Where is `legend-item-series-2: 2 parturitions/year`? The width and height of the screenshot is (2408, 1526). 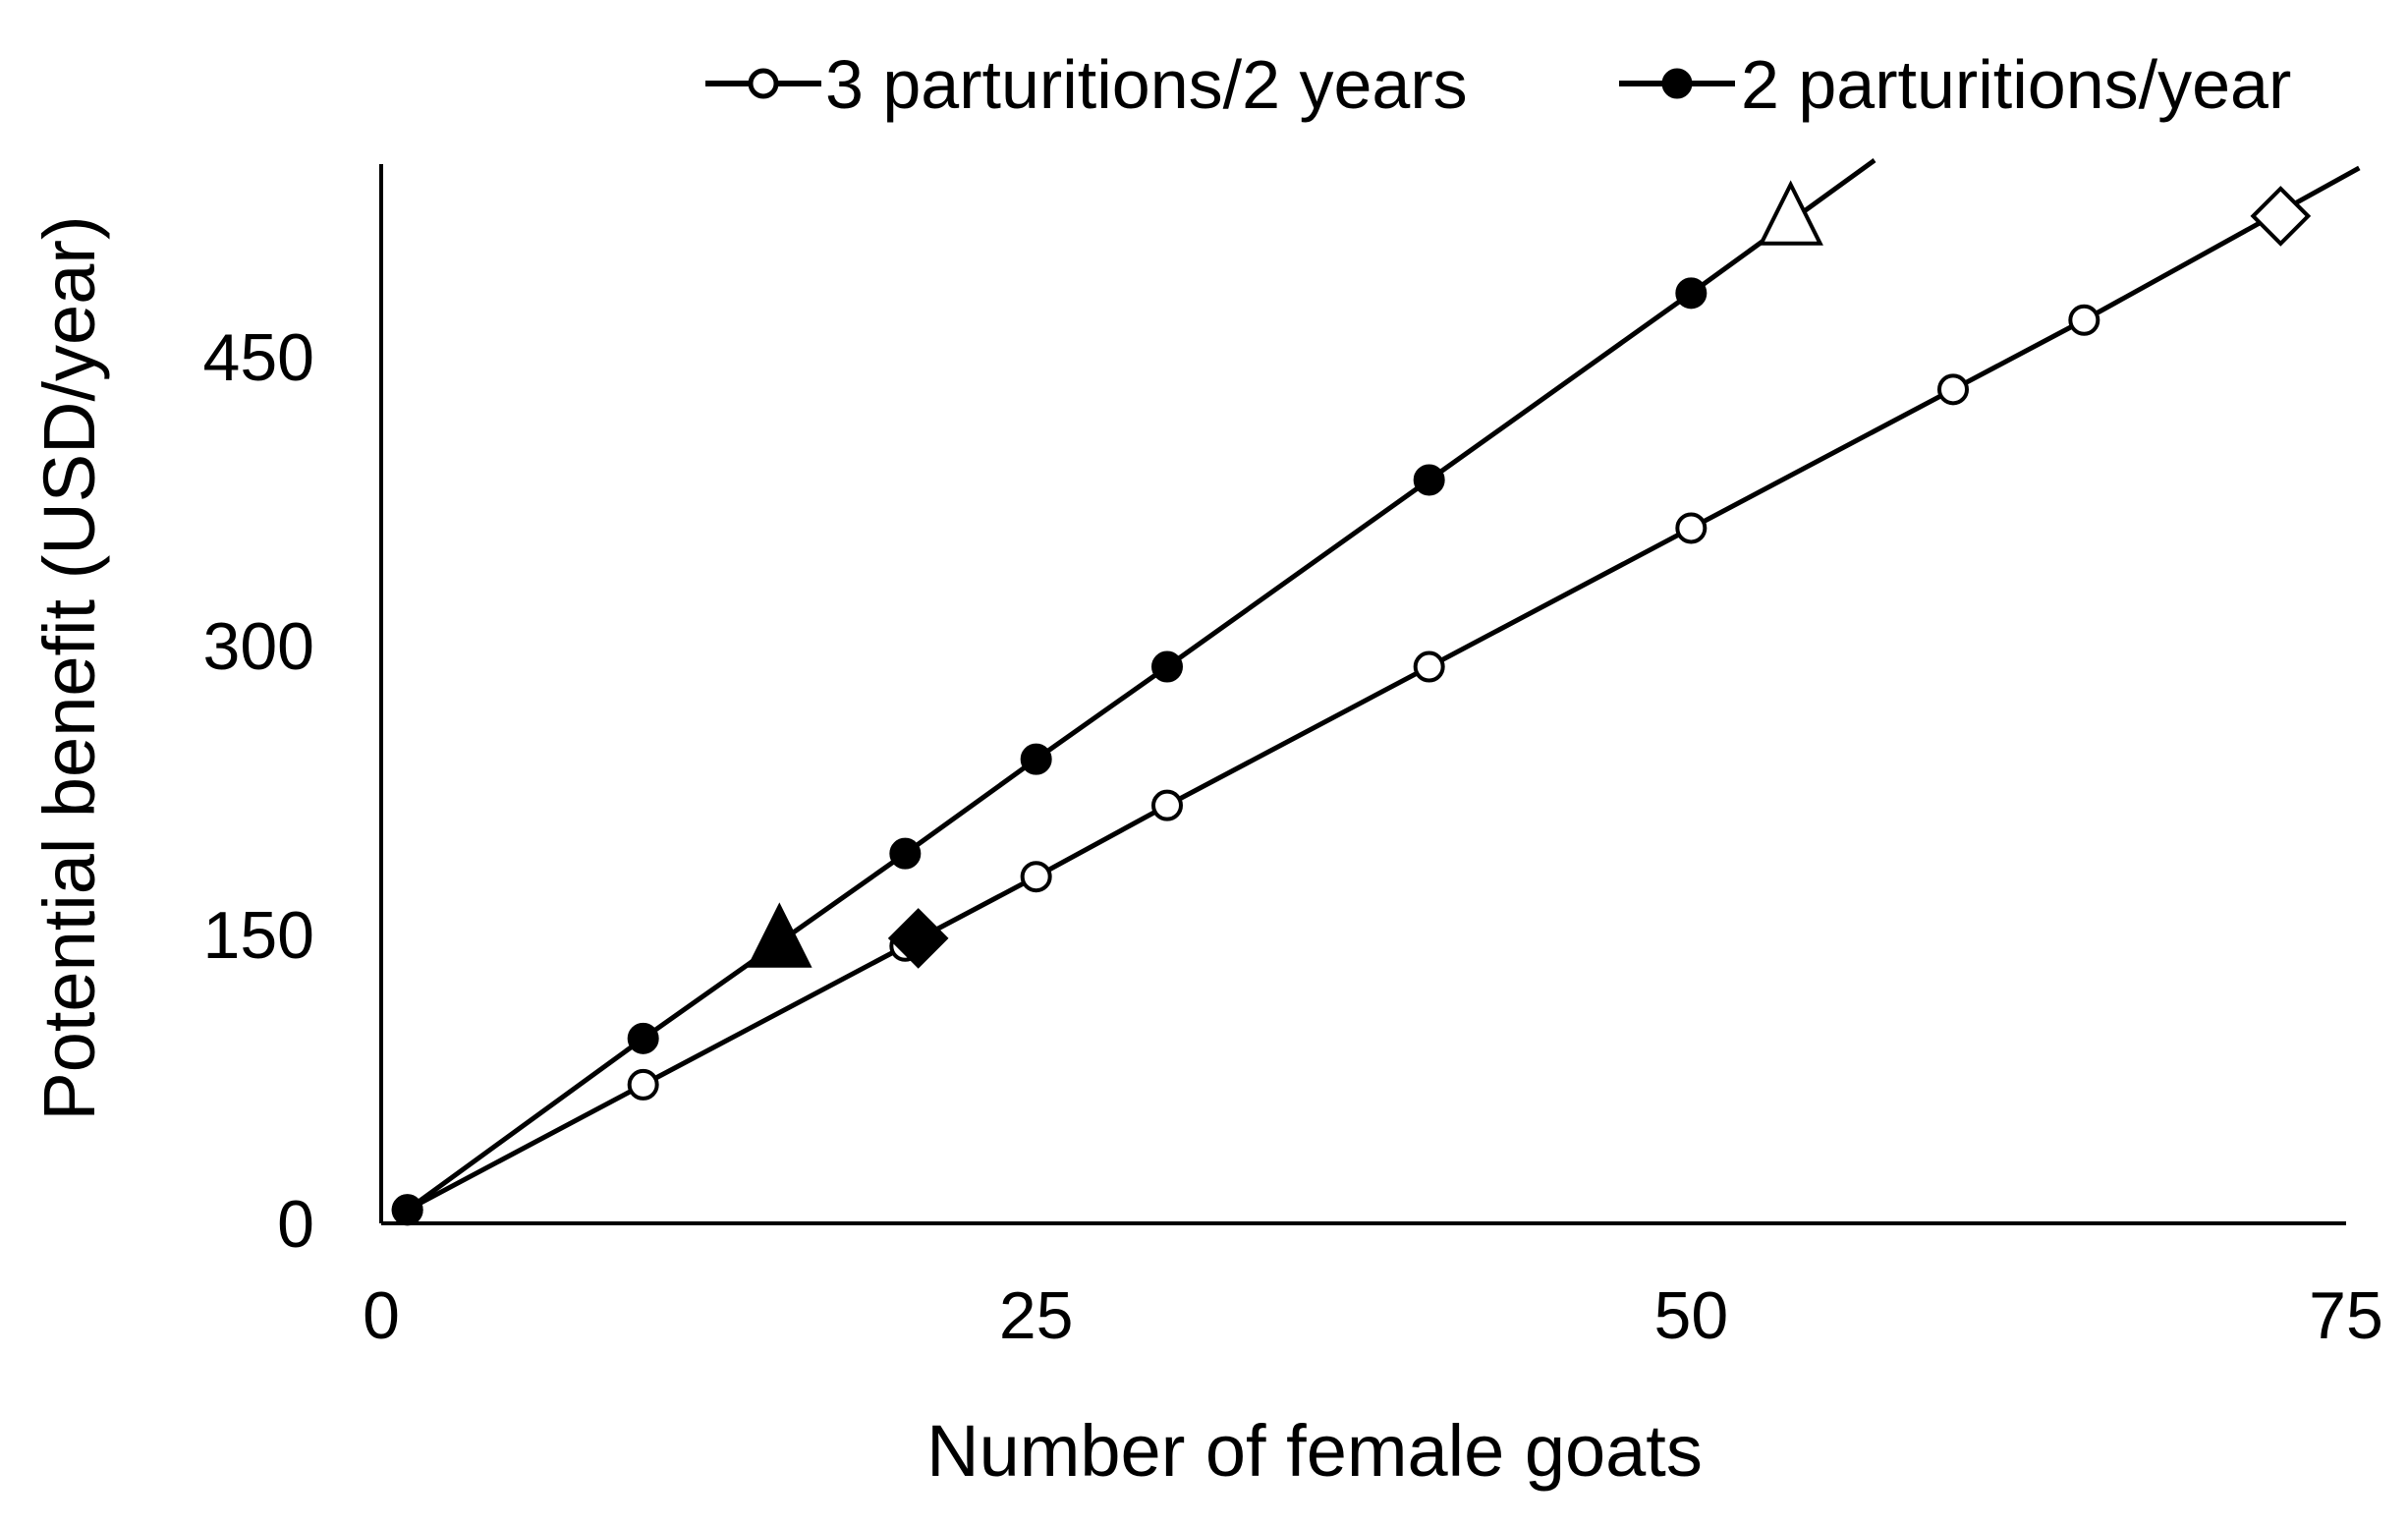 legend-item-series-2: 2 parturitions/year is located at coordinates (1955, 85).